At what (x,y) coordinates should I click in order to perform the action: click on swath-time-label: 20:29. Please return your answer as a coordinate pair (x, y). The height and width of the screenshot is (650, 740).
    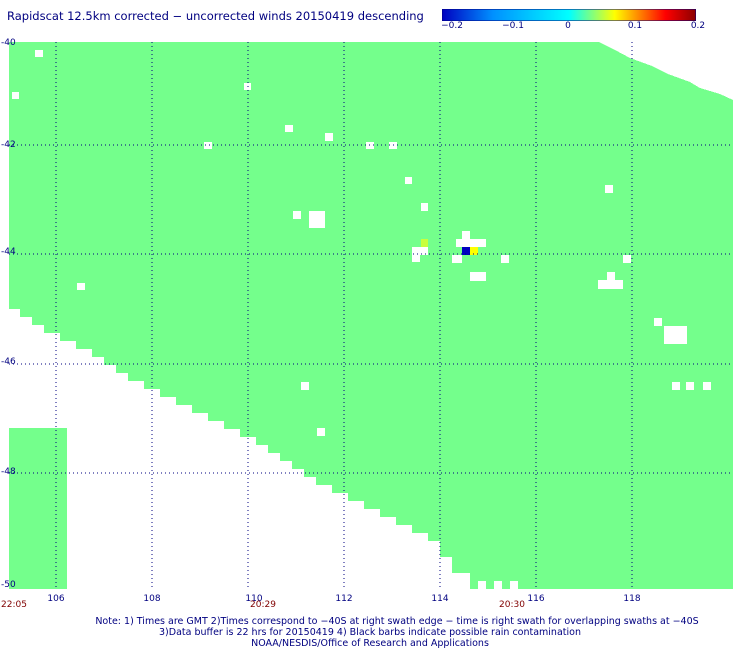
    Looking at the image, I should click on (263, 605).